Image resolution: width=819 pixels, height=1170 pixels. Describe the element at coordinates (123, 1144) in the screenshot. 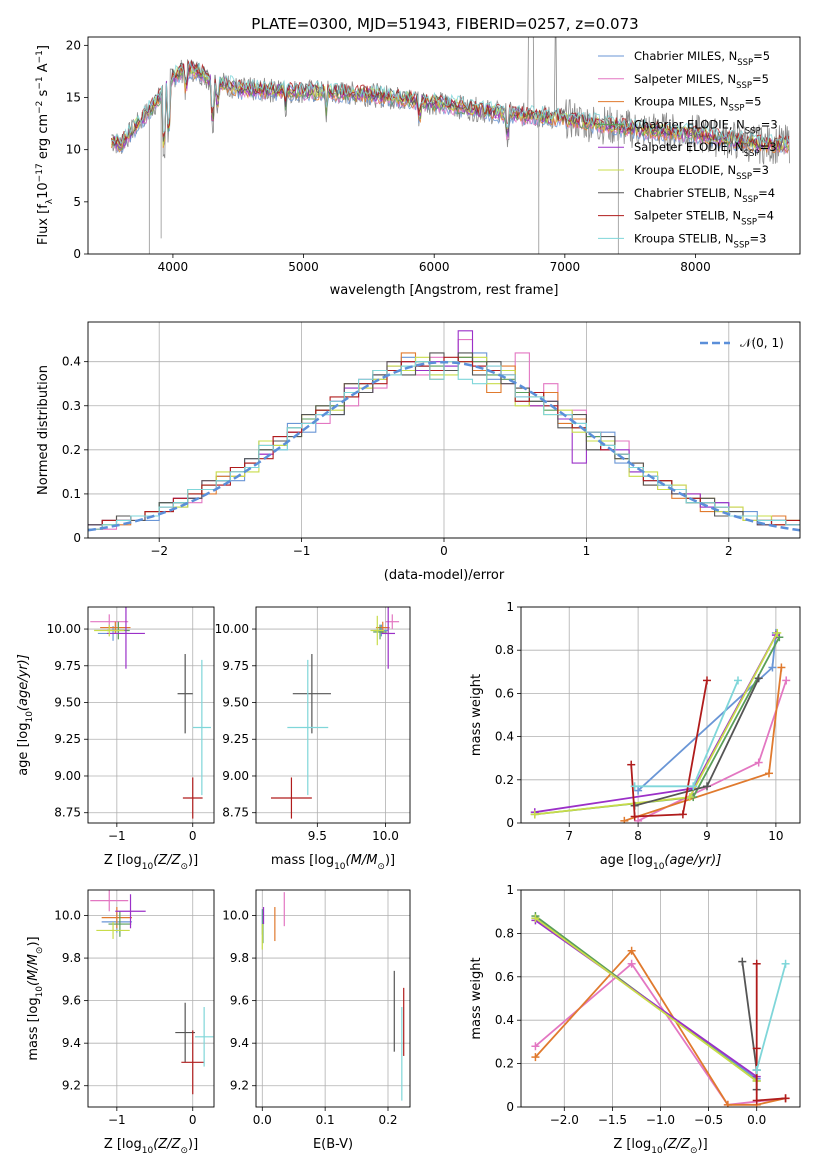

I see `label-part: Z [log` at that location.